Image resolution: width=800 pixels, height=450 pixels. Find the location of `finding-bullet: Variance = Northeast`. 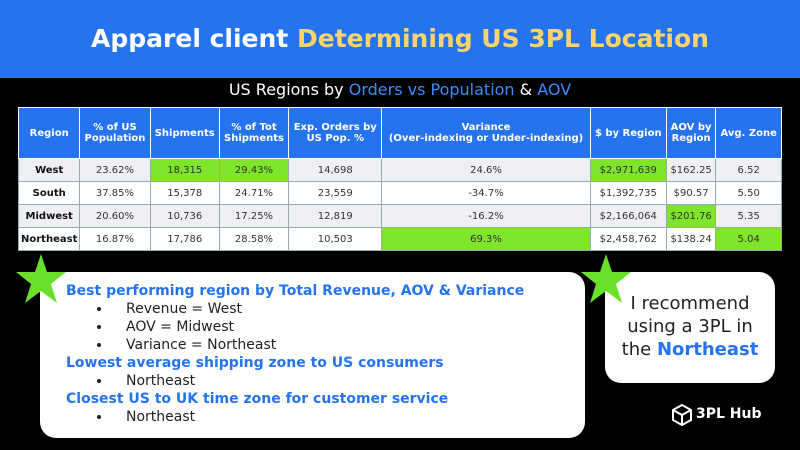

finding-bullet: Variance = Northeast is located at coordinates (348, 345).